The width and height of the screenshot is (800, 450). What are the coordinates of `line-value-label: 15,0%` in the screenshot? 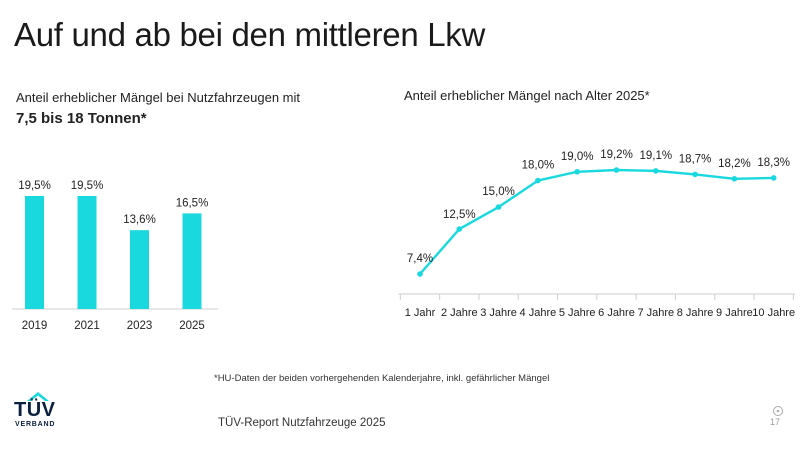 It's located at (498, 192).